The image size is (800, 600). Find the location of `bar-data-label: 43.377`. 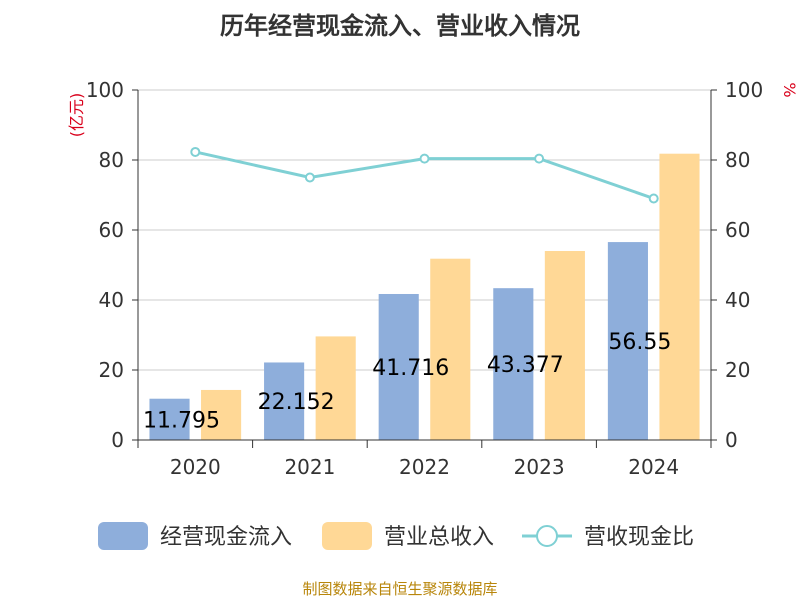

bar-data-label: 43.377 is located at coordinates (525, 365).